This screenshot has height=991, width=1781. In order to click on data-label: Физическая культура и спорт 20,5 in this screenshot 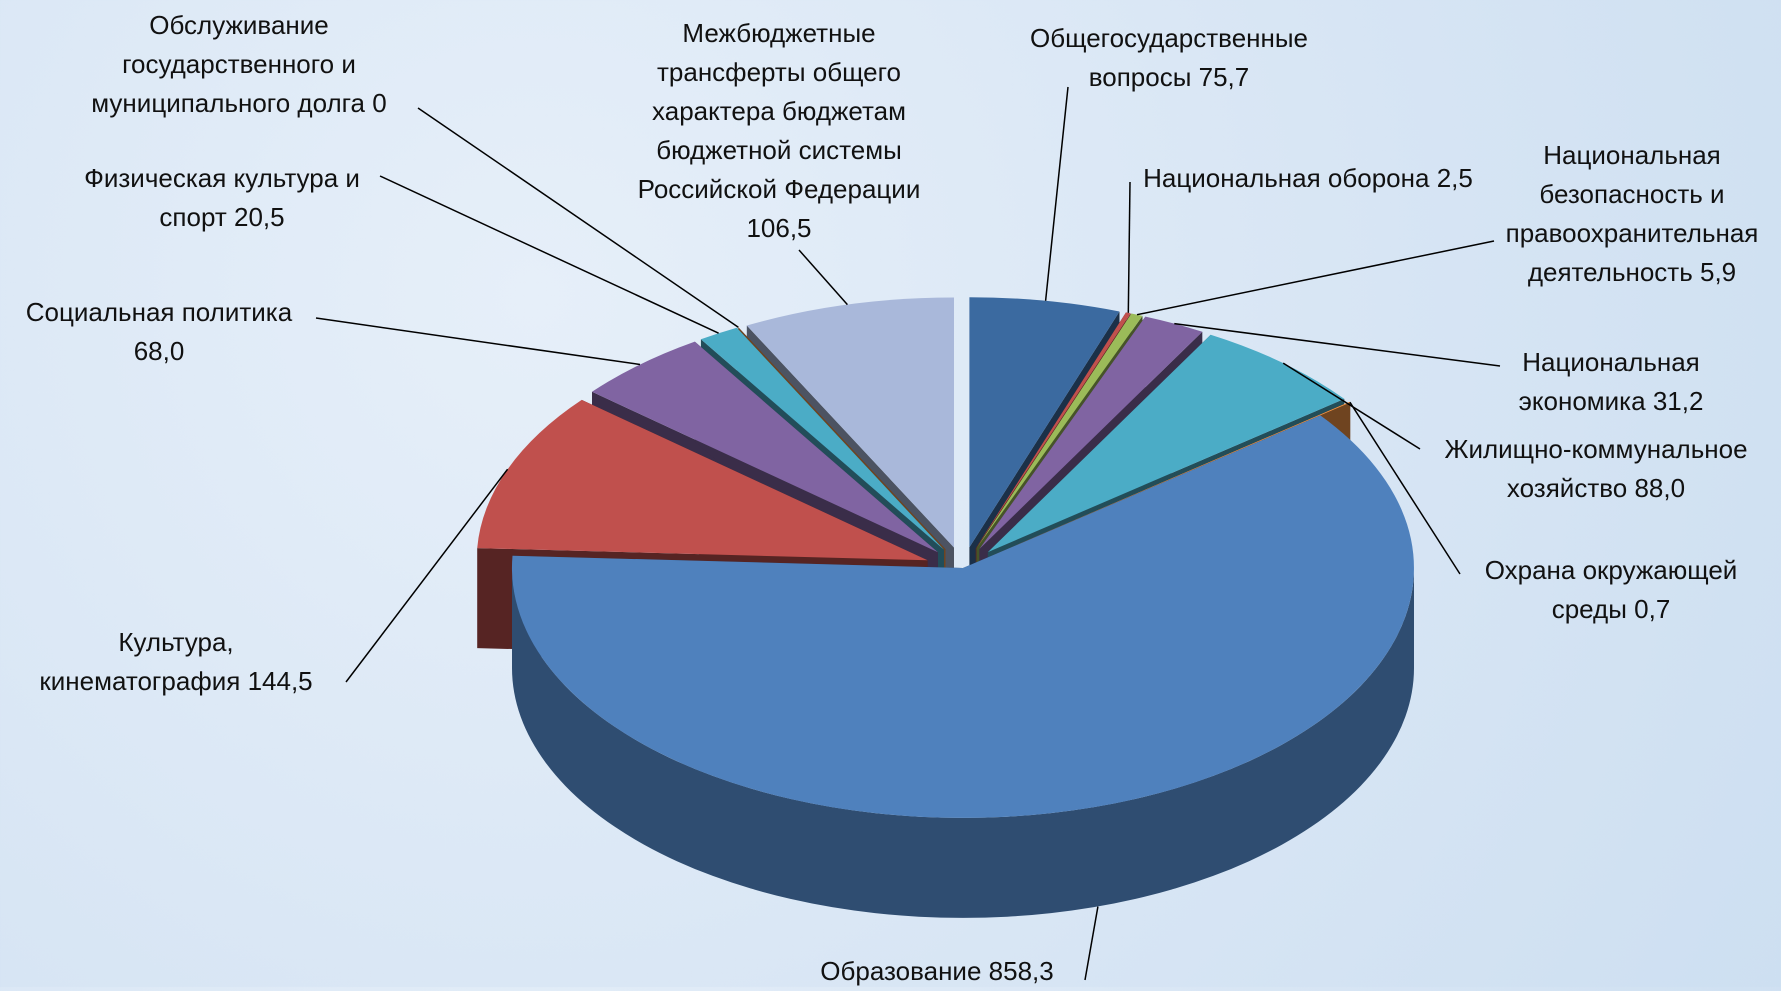, I will do `click(222, 198)`.